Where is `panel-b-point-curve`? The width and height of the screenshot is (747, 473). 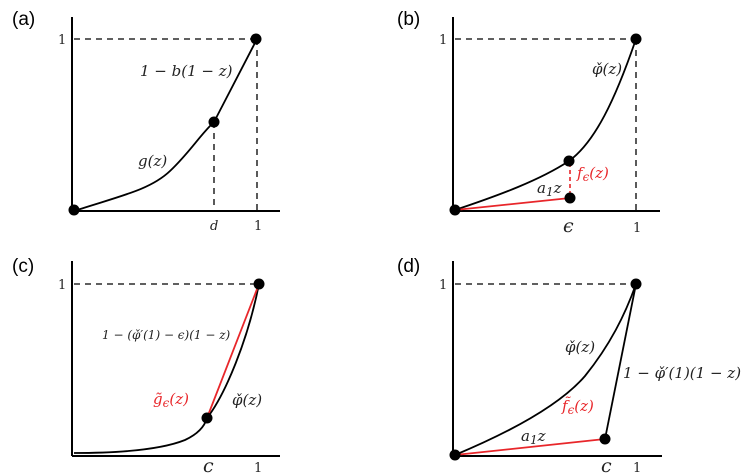 panel-b-point-curve is located at coordinates (569, 161).